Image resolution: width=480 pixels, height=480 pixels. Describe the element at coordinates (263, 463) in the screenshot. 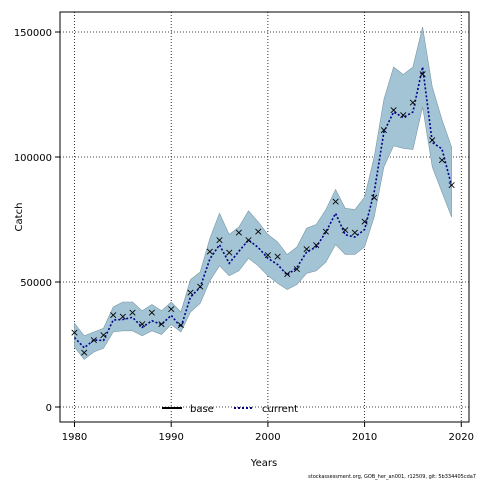

I see `x-axis-label: Years` at that location.